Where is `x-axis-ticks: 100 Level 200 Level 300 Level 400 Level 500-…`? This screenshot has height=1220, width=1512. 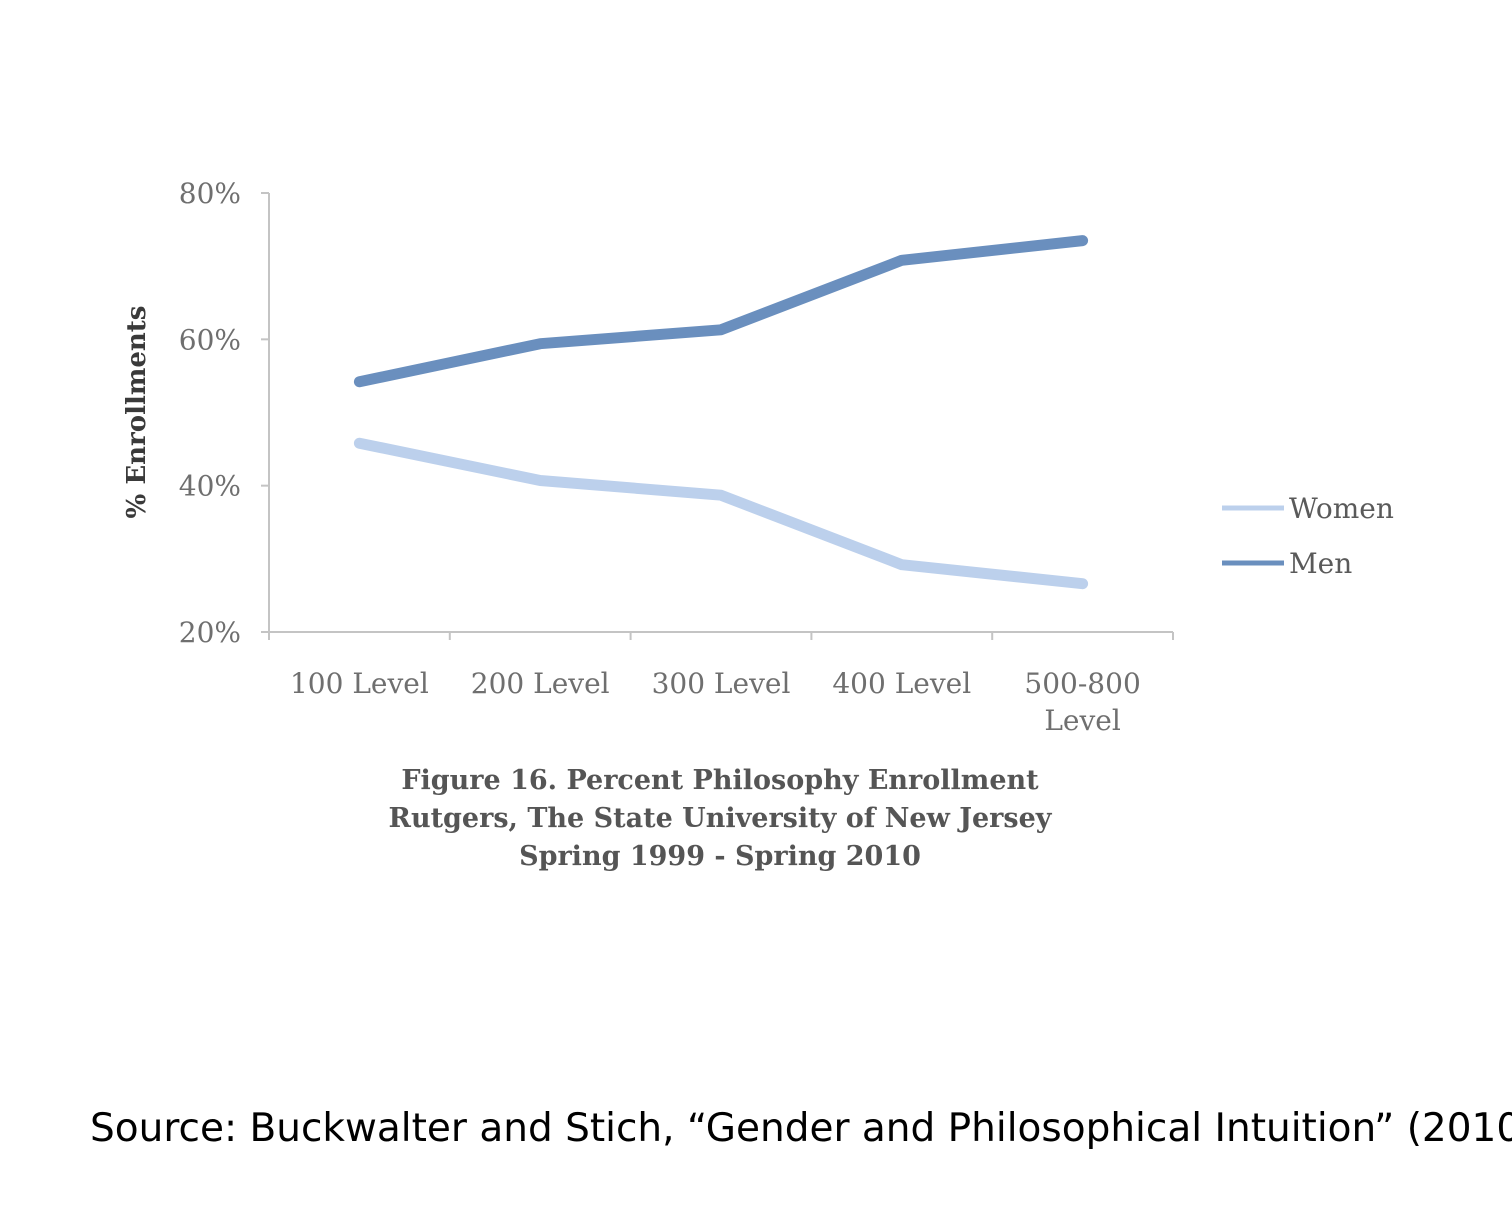 x-axis-ticks: 100 Level 200 Level 300 Level 400 Level 500-… is located at coordinates (721, 684).